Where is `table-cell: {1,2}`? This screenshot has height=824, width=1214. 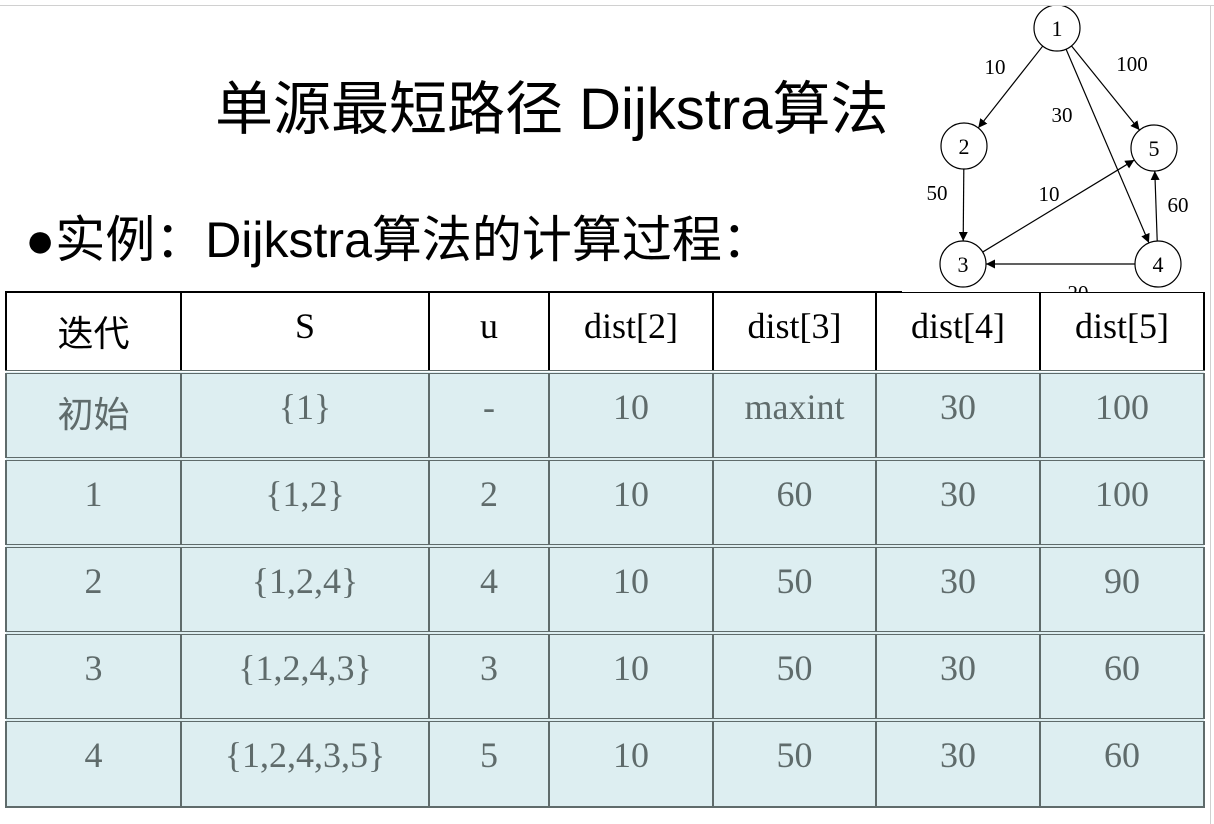 table-cell: {1,2} is located at coordinates (305, 502).